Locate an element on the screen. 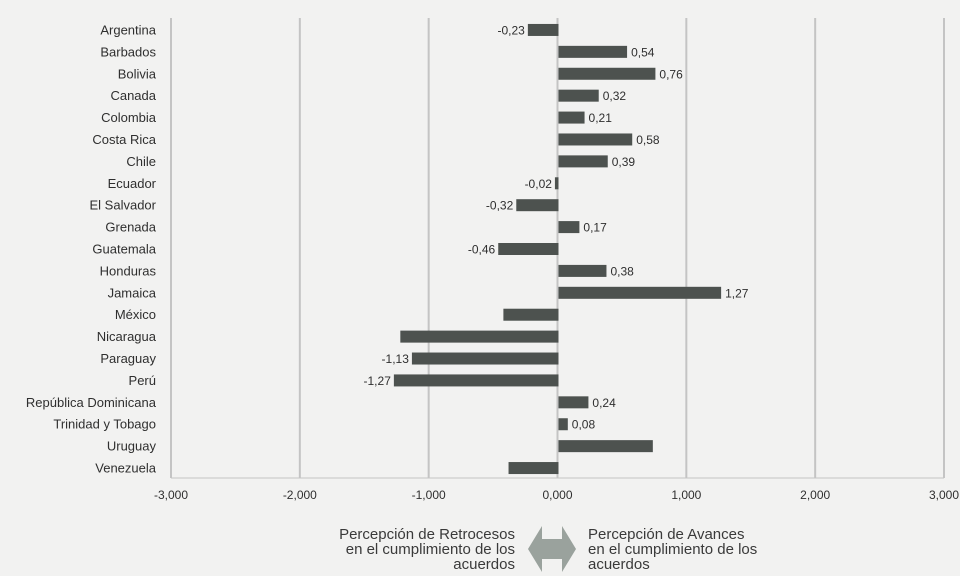 Image resolution: width=960 pixels, height=576 pixels. annotation-left-line-2: en el cumplimiento de los is located at coordinates (430, 549).